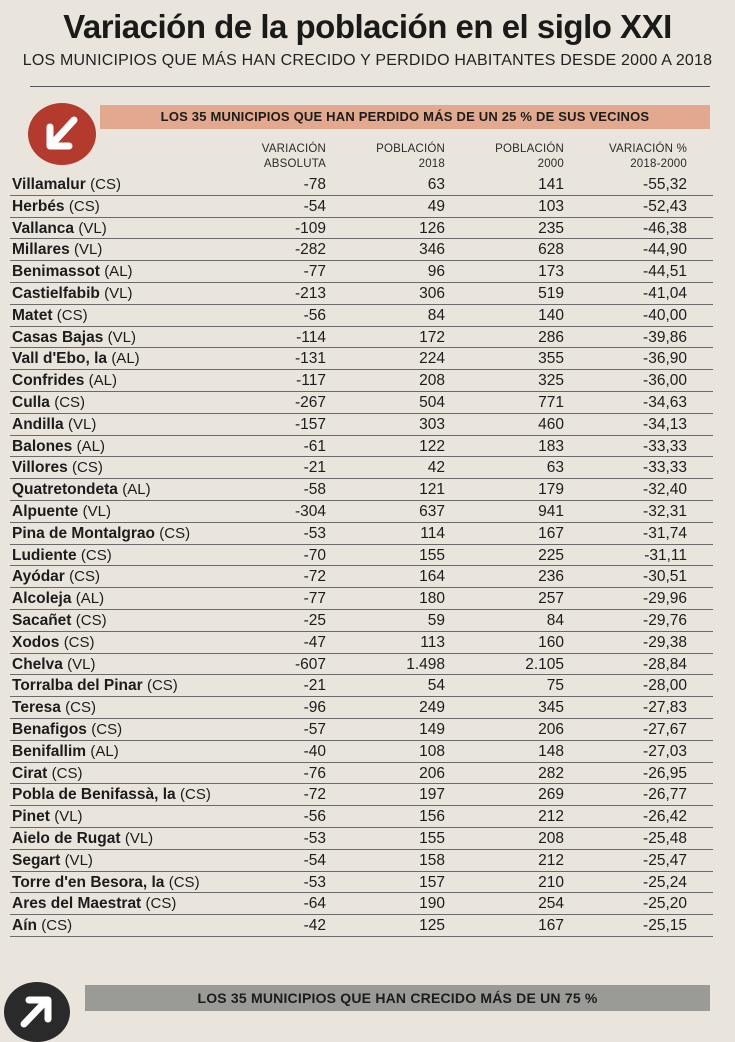 The height and width of the screenshot is (1042, 735). What do you see at coordinates (24, 926) in the screenshot?
I see `municipality-name: Aín` at bounding box center [24, 926].